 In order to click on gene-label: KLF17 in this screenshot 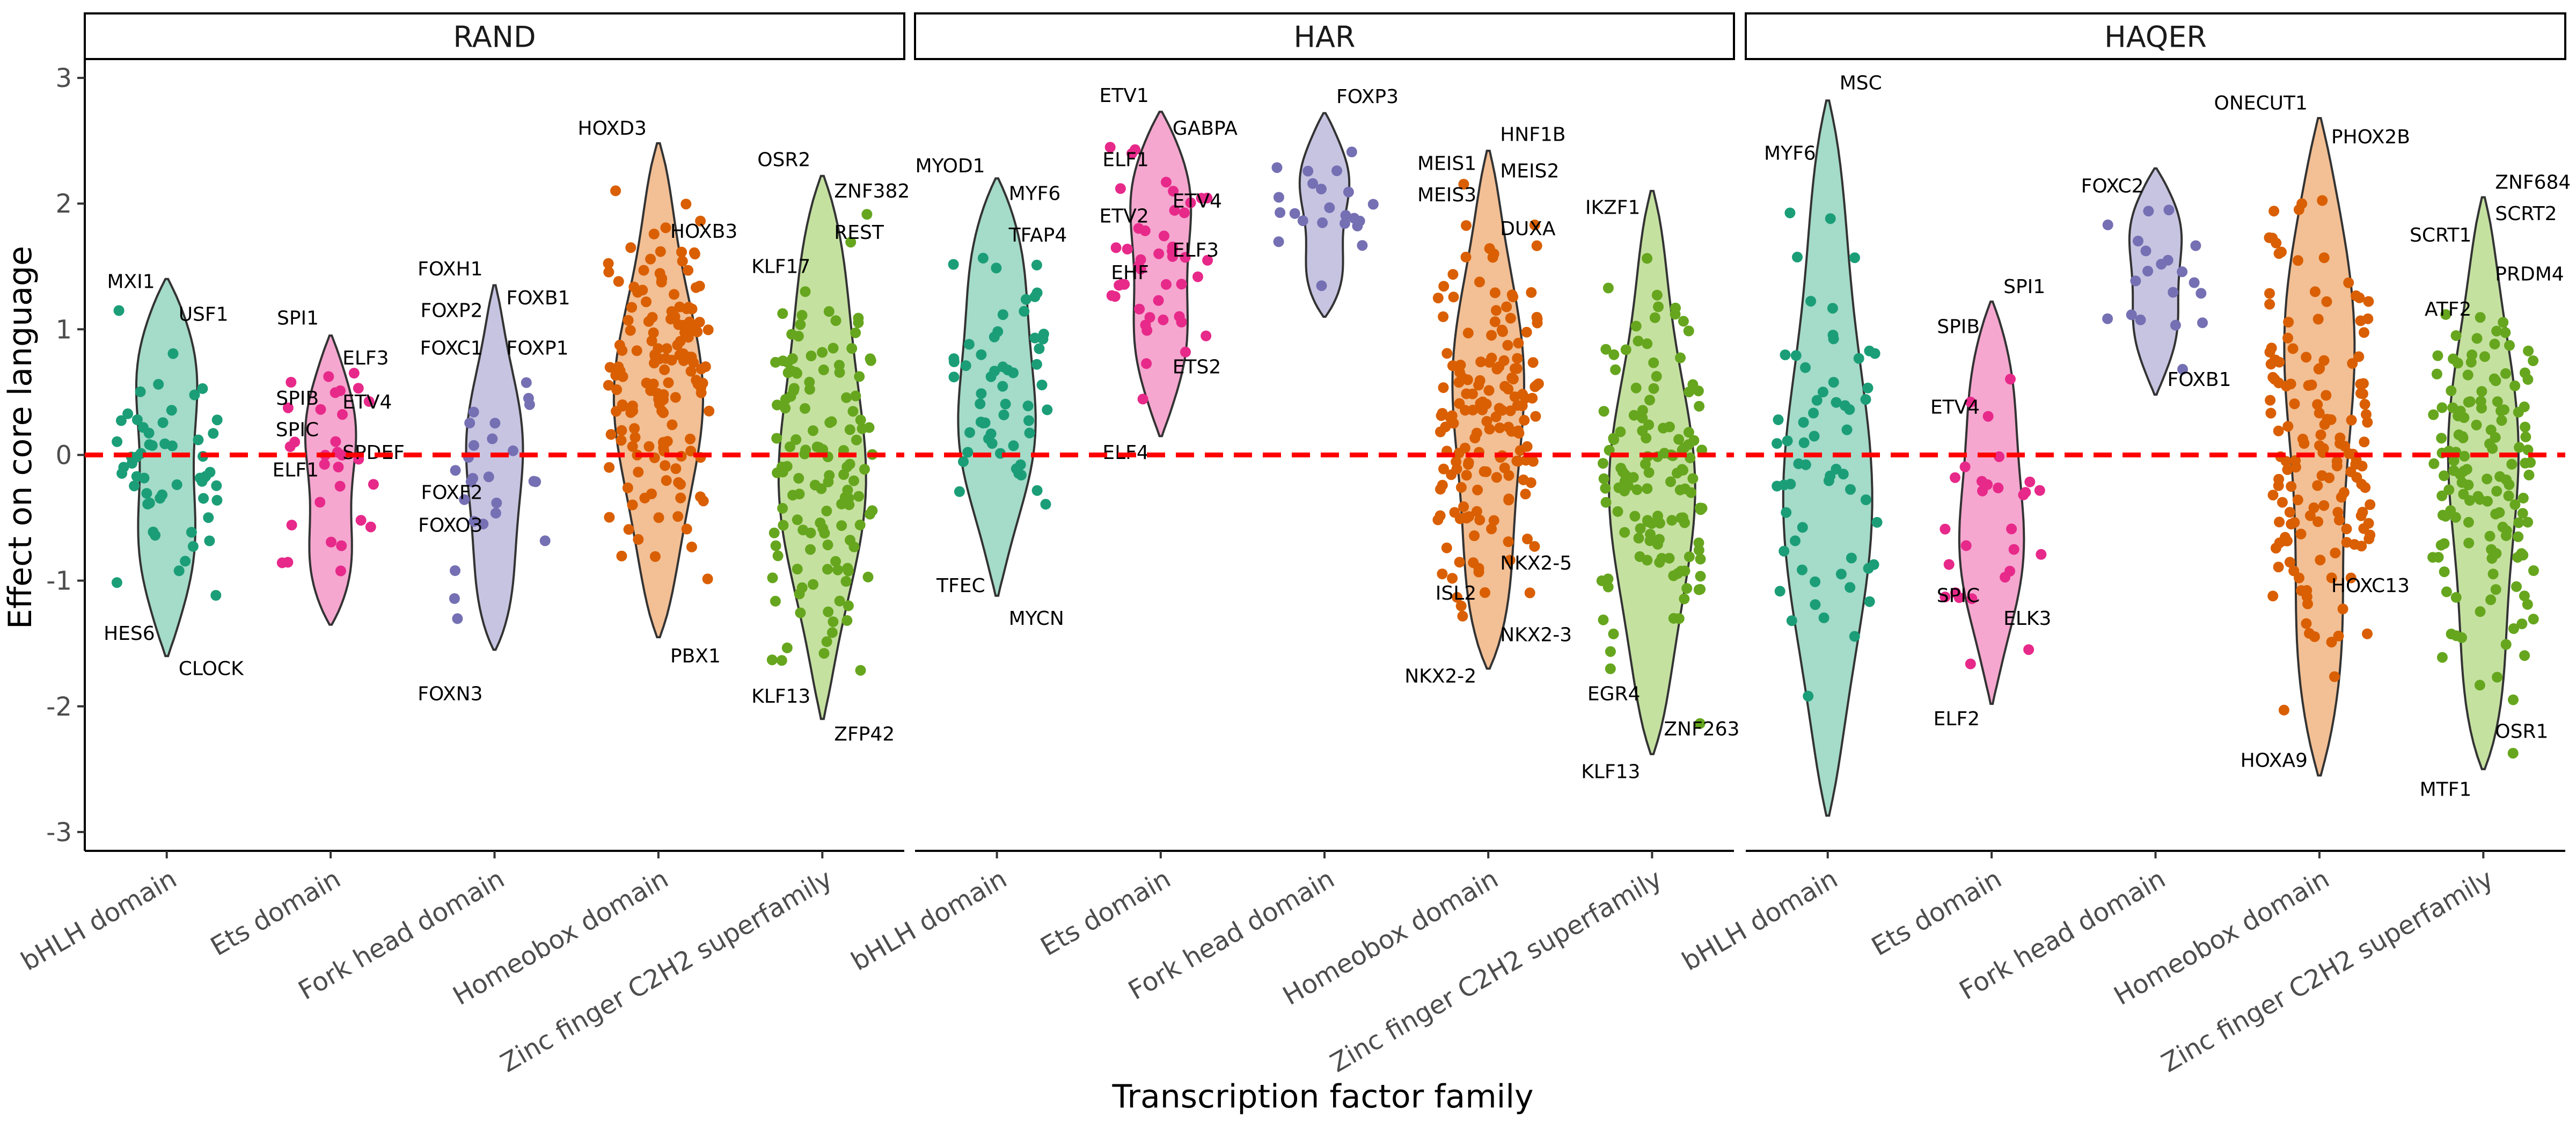, I will do `click(780, 267)`.